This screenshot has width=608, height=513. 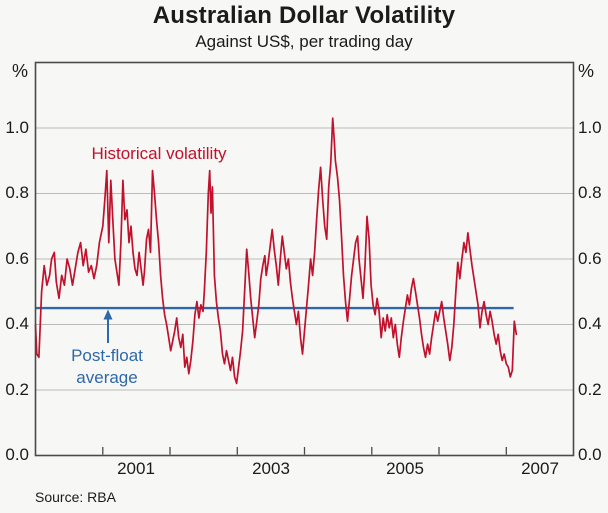 What do you see at coordinates (107, 367) in the screenshot?
I see `average-line-label: Post-float average` at bounding box center [107, 367].